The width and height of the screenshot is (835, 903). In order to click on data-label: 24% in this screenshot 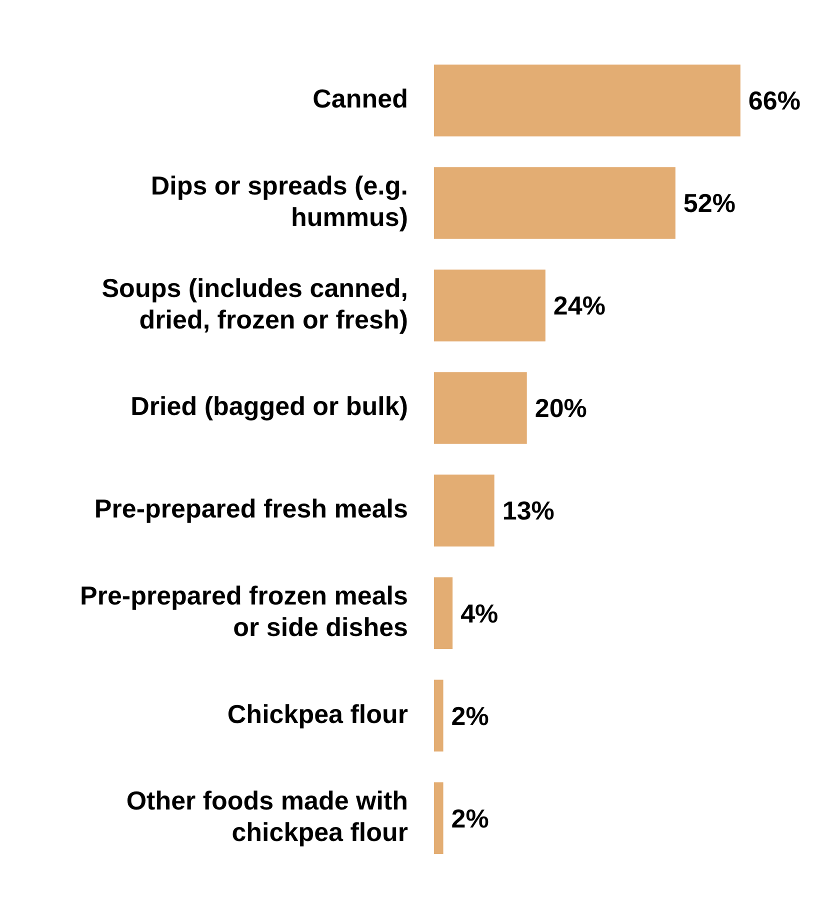, I will do `click(579, 305)`.